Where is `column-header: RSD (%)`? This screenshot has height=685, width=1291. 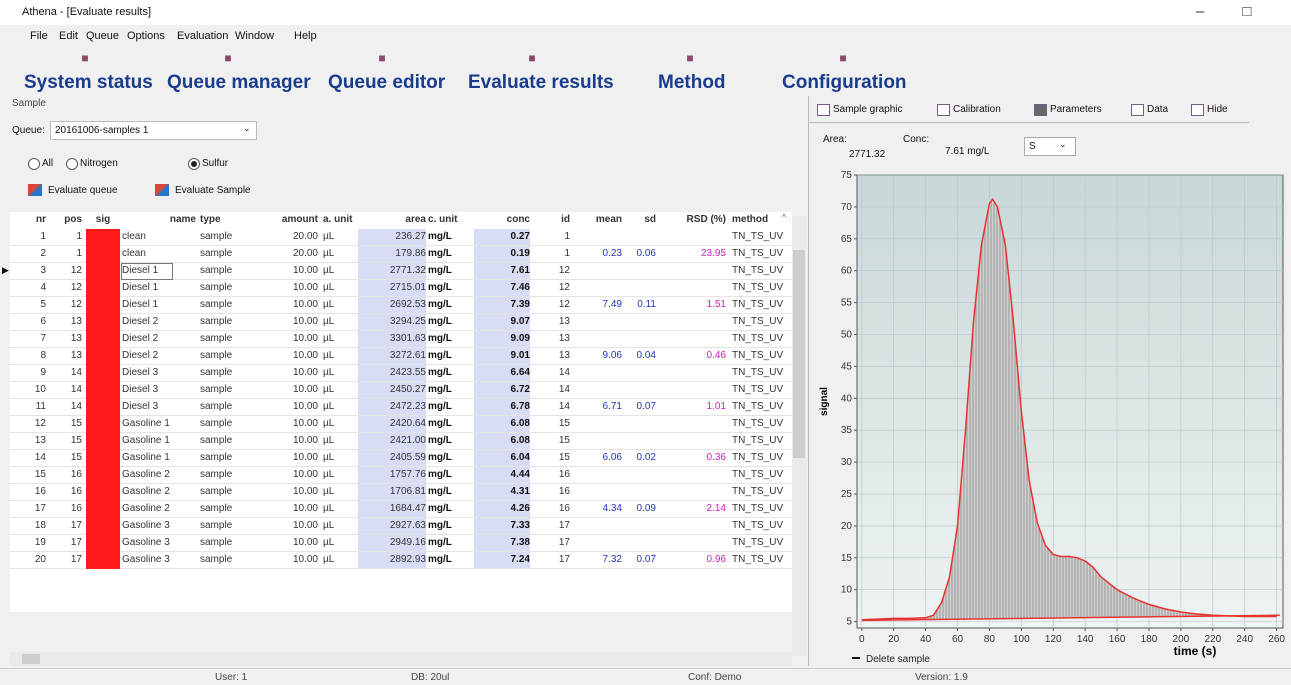 column-header: RSD (%) is located at coordinates (706, 219).